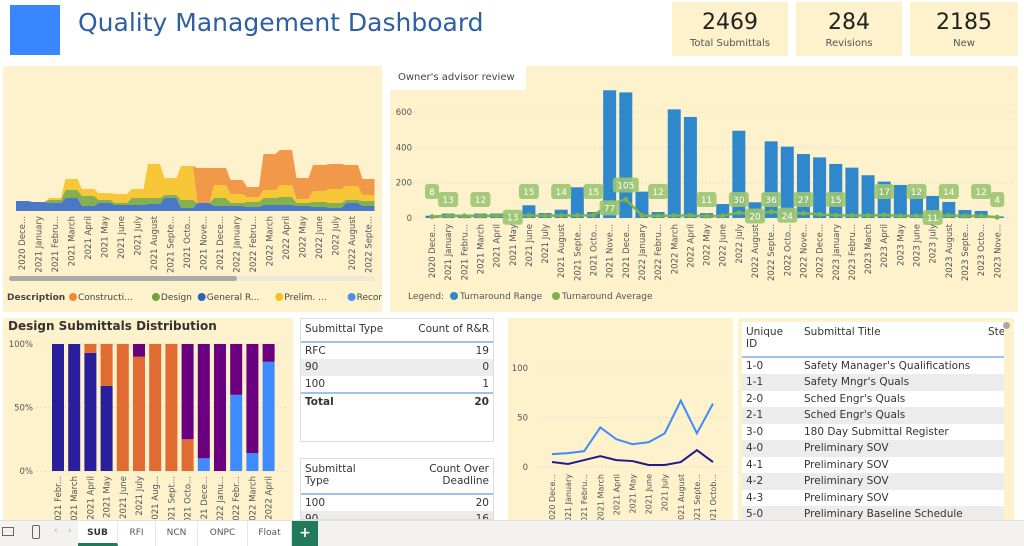 This screenshot has width=1024, height=546. I want to click on tab-rfi: RFI, so click(137, 533).